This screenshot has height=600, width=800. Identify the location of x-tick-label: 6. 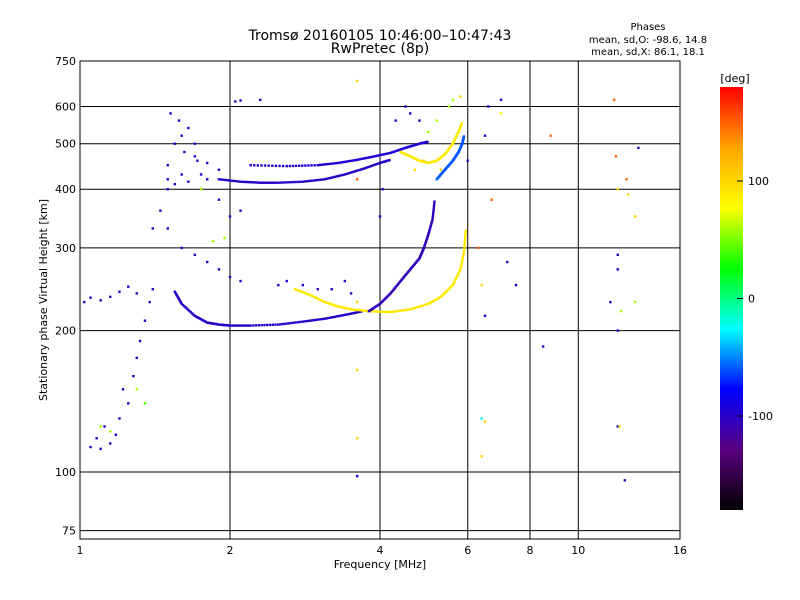
(467, 550).